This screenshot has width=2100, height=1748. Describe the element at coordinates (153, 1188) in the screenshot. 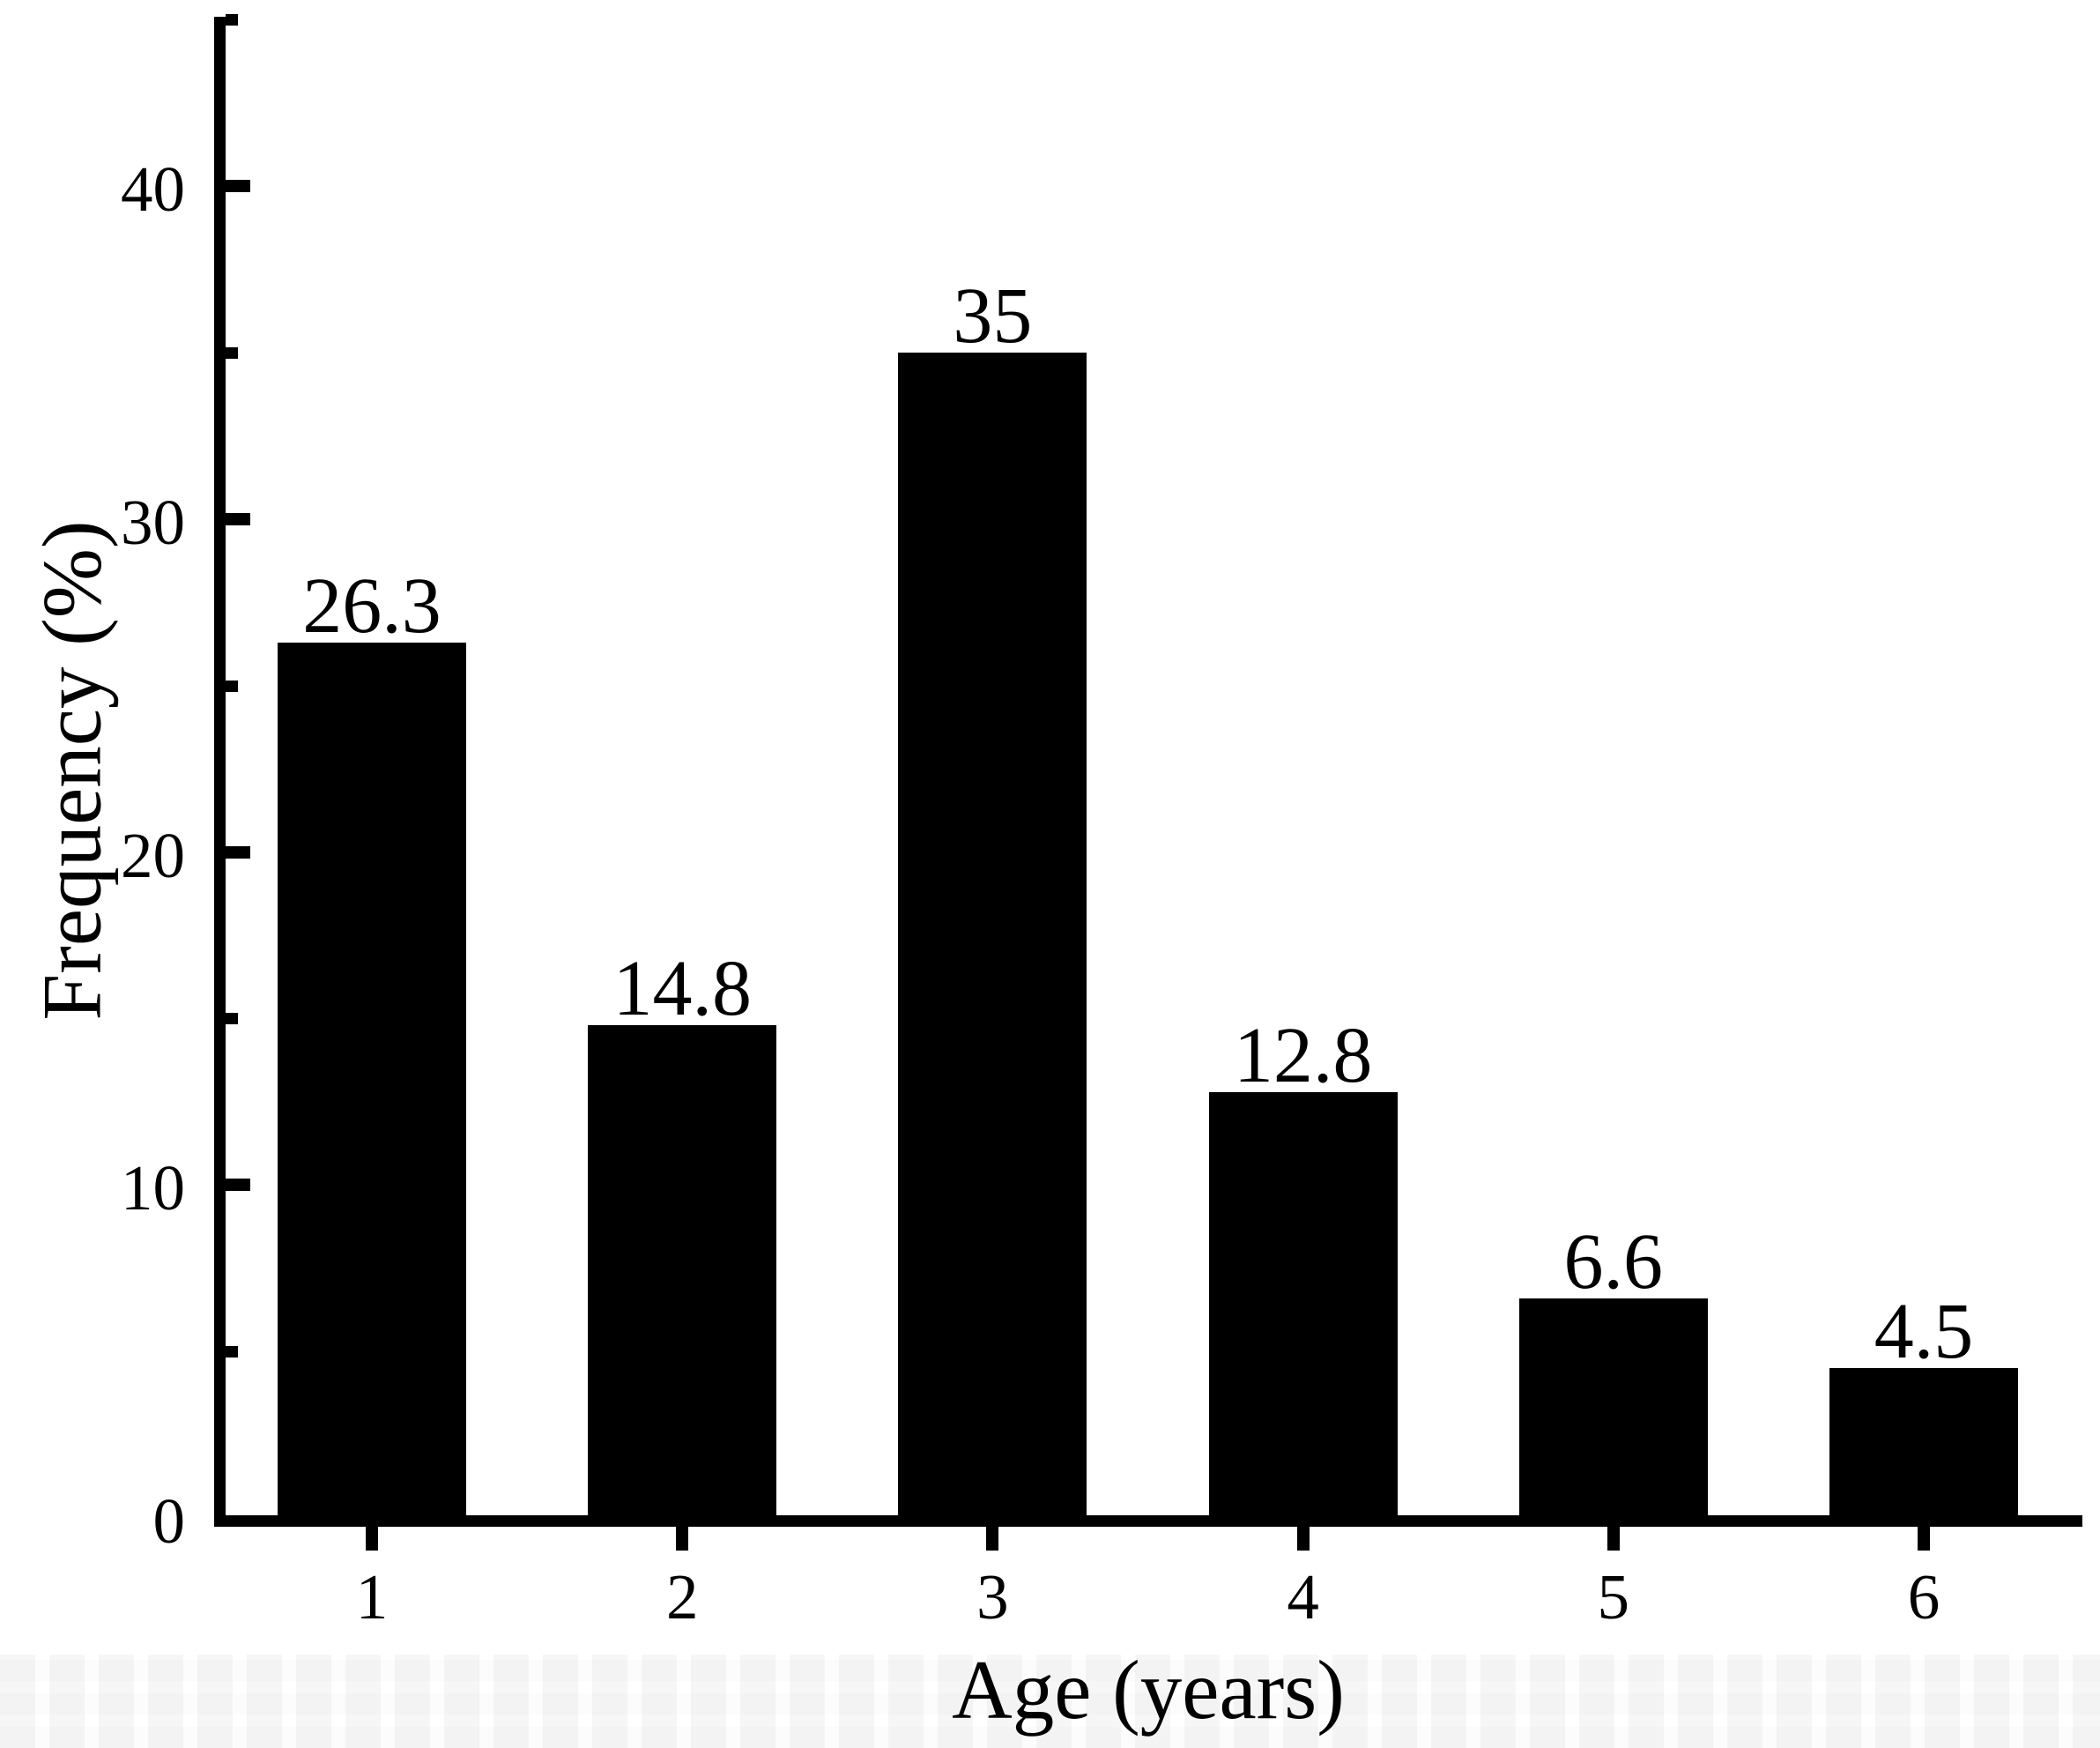

I see `y-tick-label: 10` at that location.